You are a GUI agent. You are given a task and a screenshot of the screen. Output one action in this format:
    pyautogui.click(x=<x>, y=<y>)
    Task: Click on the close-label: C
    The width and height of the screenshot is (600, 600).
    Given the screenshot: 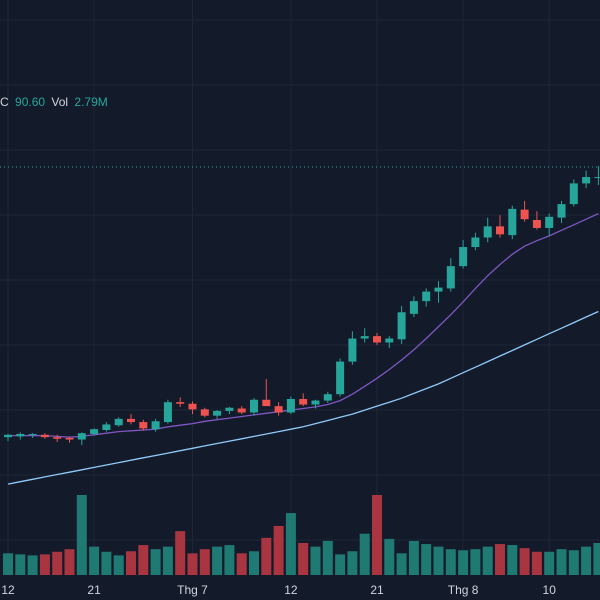 What is the action you would take?
    pyautogui.click(x=4, y=102)
    